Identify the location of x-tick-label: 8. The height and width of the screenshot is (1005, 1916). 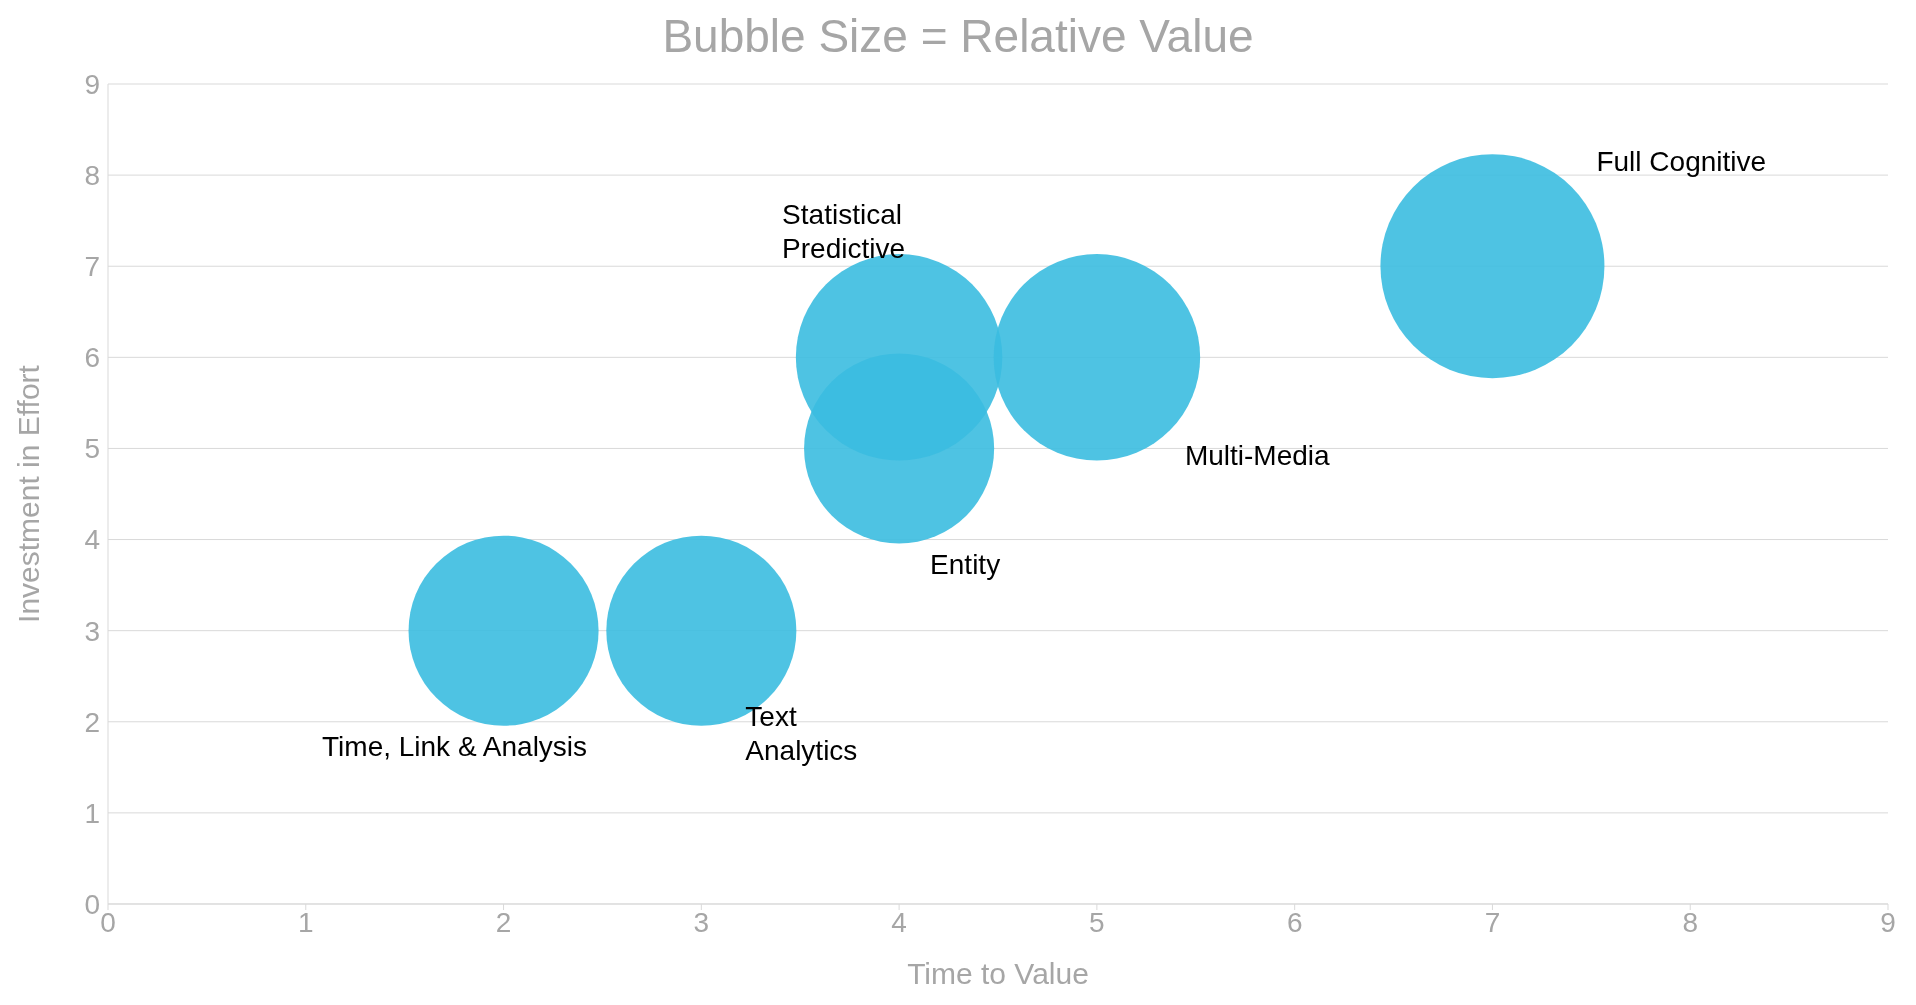
(1690, 922).